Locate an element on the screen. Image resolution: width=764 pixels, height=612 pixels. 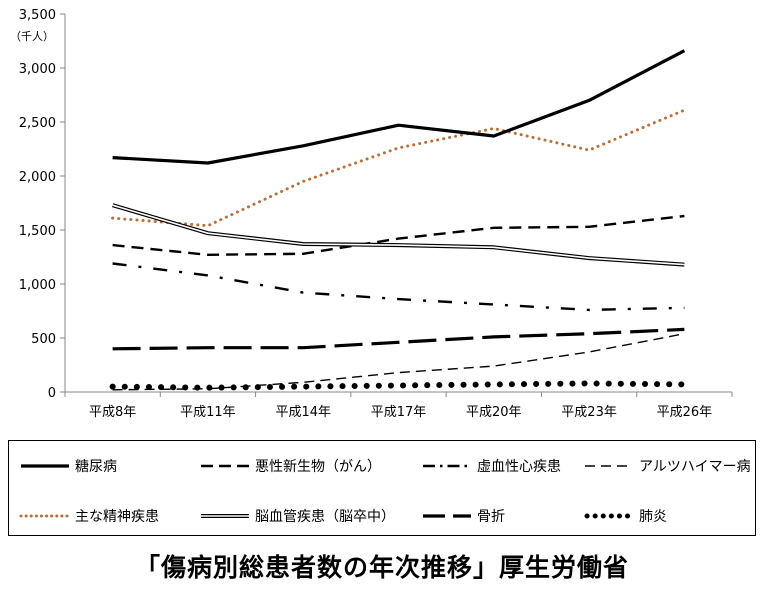
legend-label-stroke: 脳血管疾患（脳卒中） is located at coordinates (325, 517).